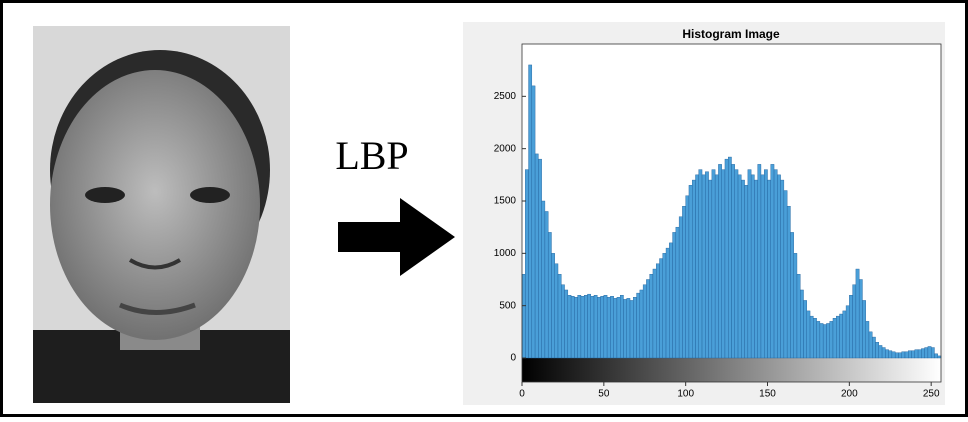 This screenshot has width=968, height=422. What do you see at coordinates (931, 394) in the screenshot?
I see `x-tick-label: 250` at bounding box center [931, 394].